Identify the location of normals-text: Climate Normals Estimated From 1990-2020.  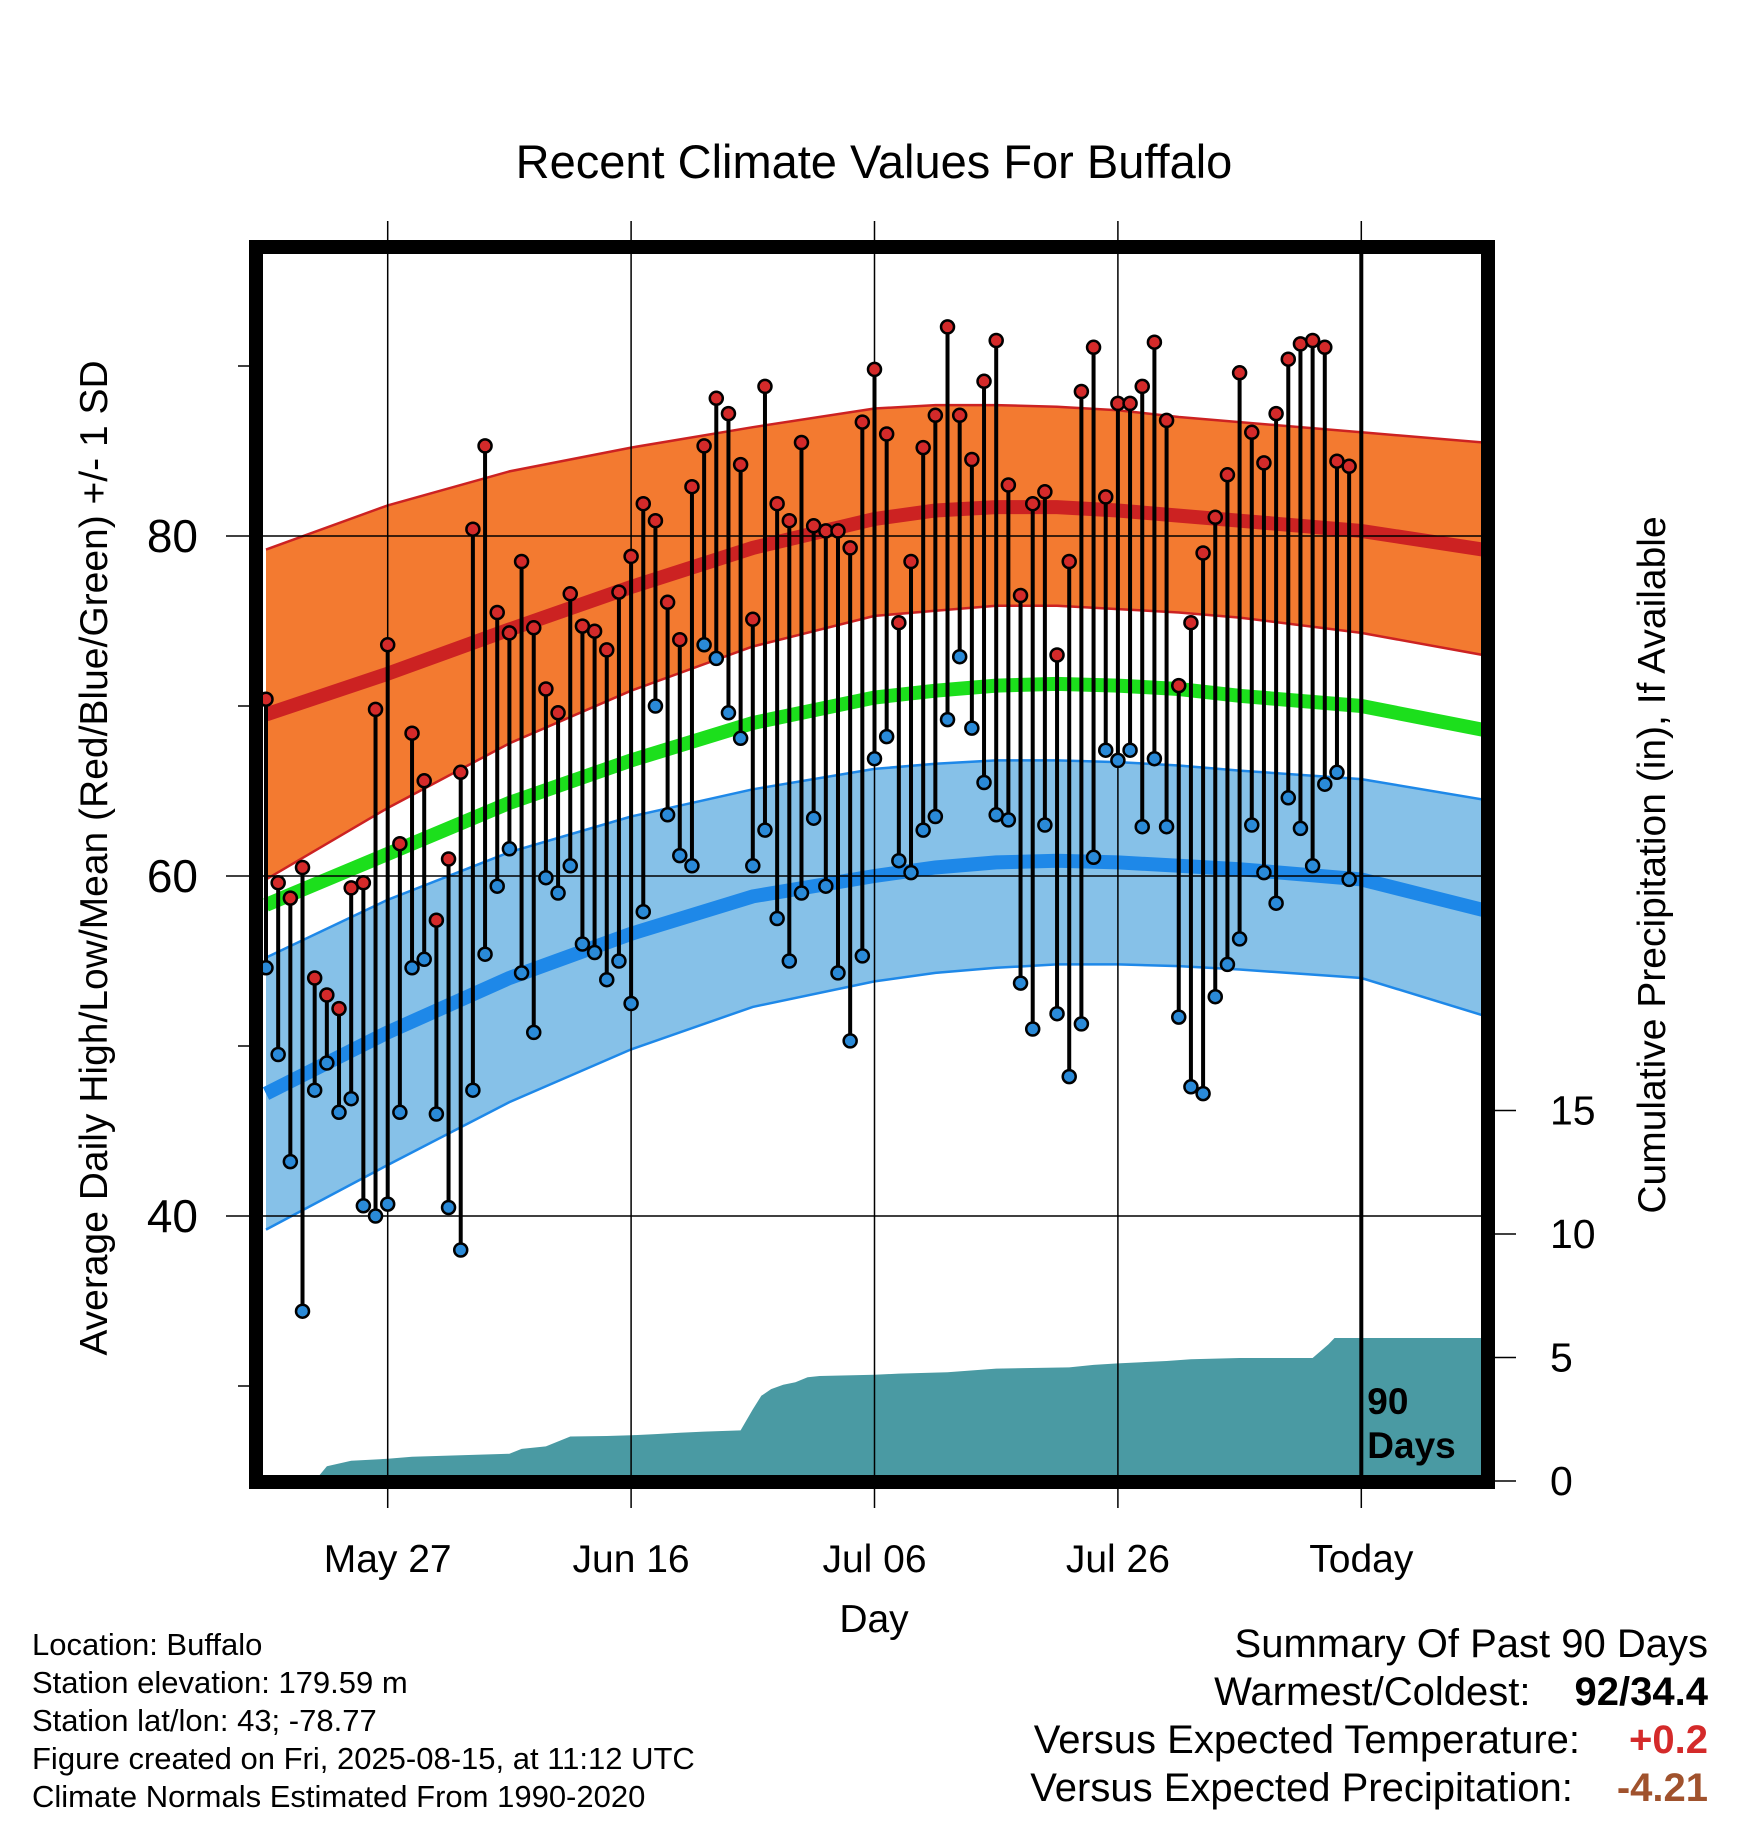
(339, 1796).